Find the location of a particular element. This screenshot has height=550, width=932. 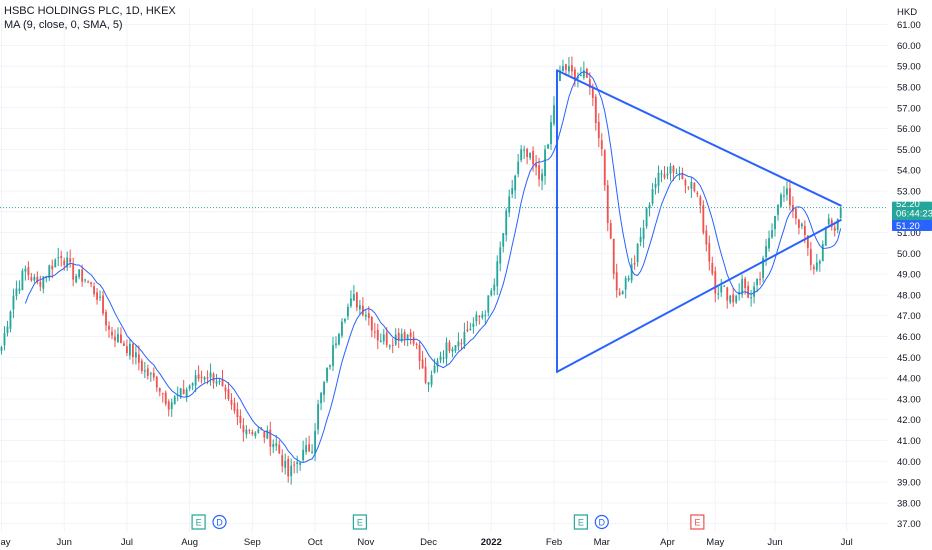

event-icon-letter: E is located at coordinates (199, 523).